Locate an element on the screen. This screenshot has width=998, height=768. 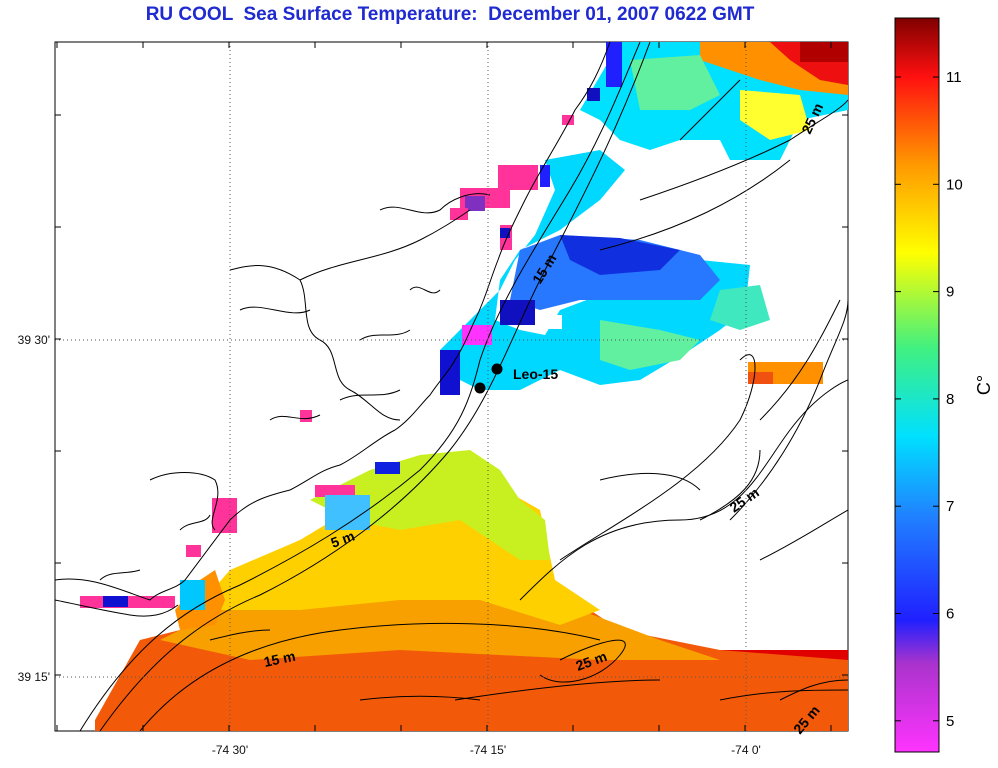
colorbar-ticks: 11 10 9 8 7 6 5 is located at coordinates (929, 399).